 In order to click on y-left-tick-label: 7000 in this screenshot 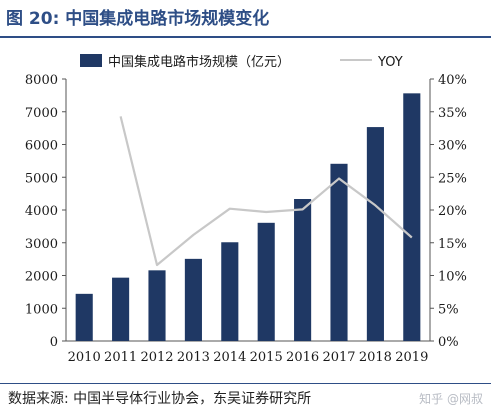, I will do `click(41, 113)`.